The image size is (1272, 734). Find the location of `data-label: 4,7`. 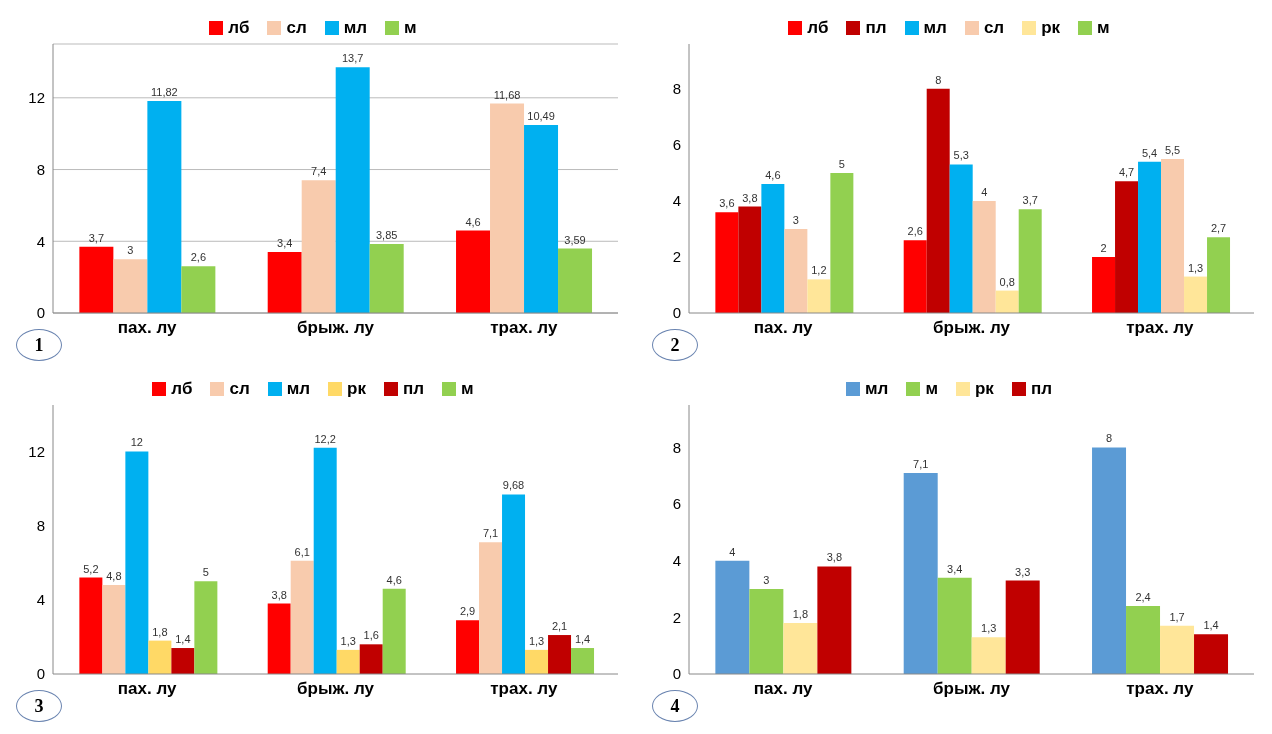

data-label: 4,7 is located at coordinates (1126, 172).